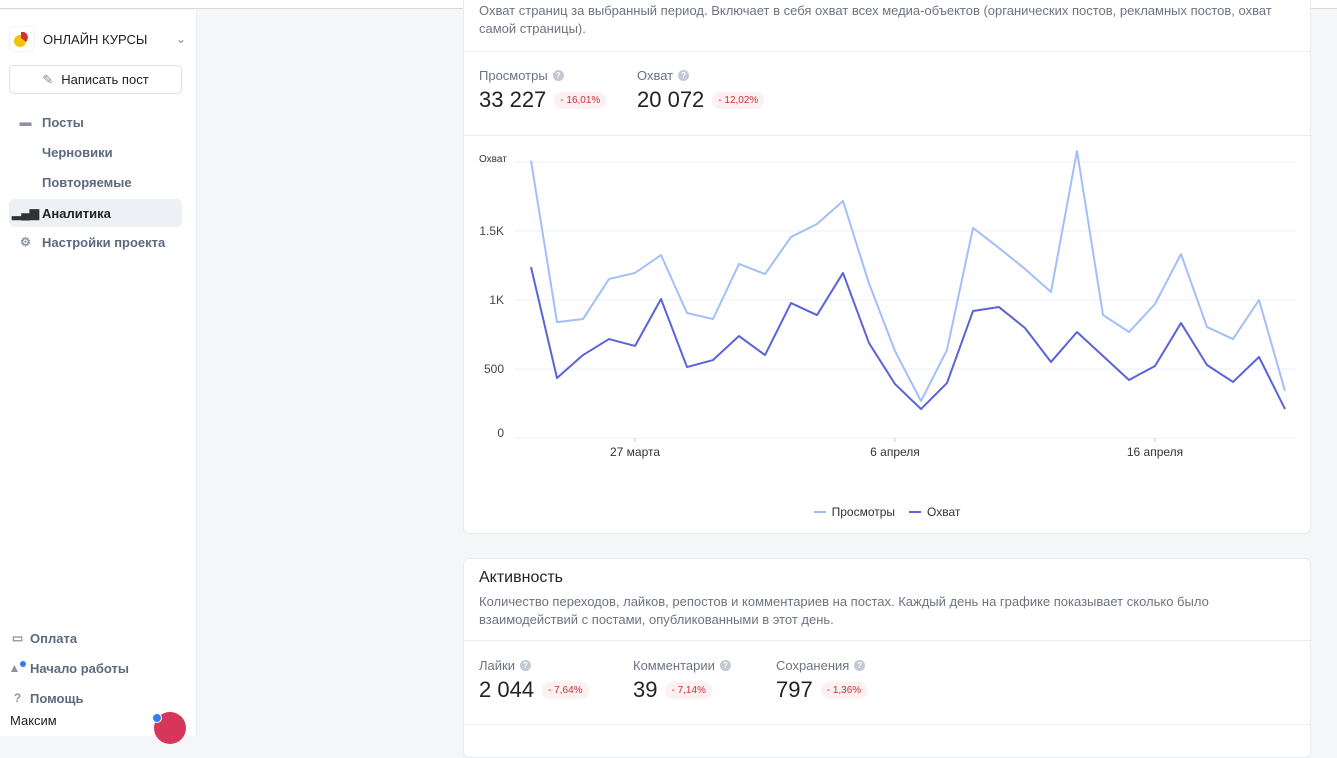 Image resolution: width=1337 pixels, height=758 pixels. What do you see at coordinates (25, 242) in the screenshot?
I see `gear-icon: ⚙` at bounding box center [25, 242].